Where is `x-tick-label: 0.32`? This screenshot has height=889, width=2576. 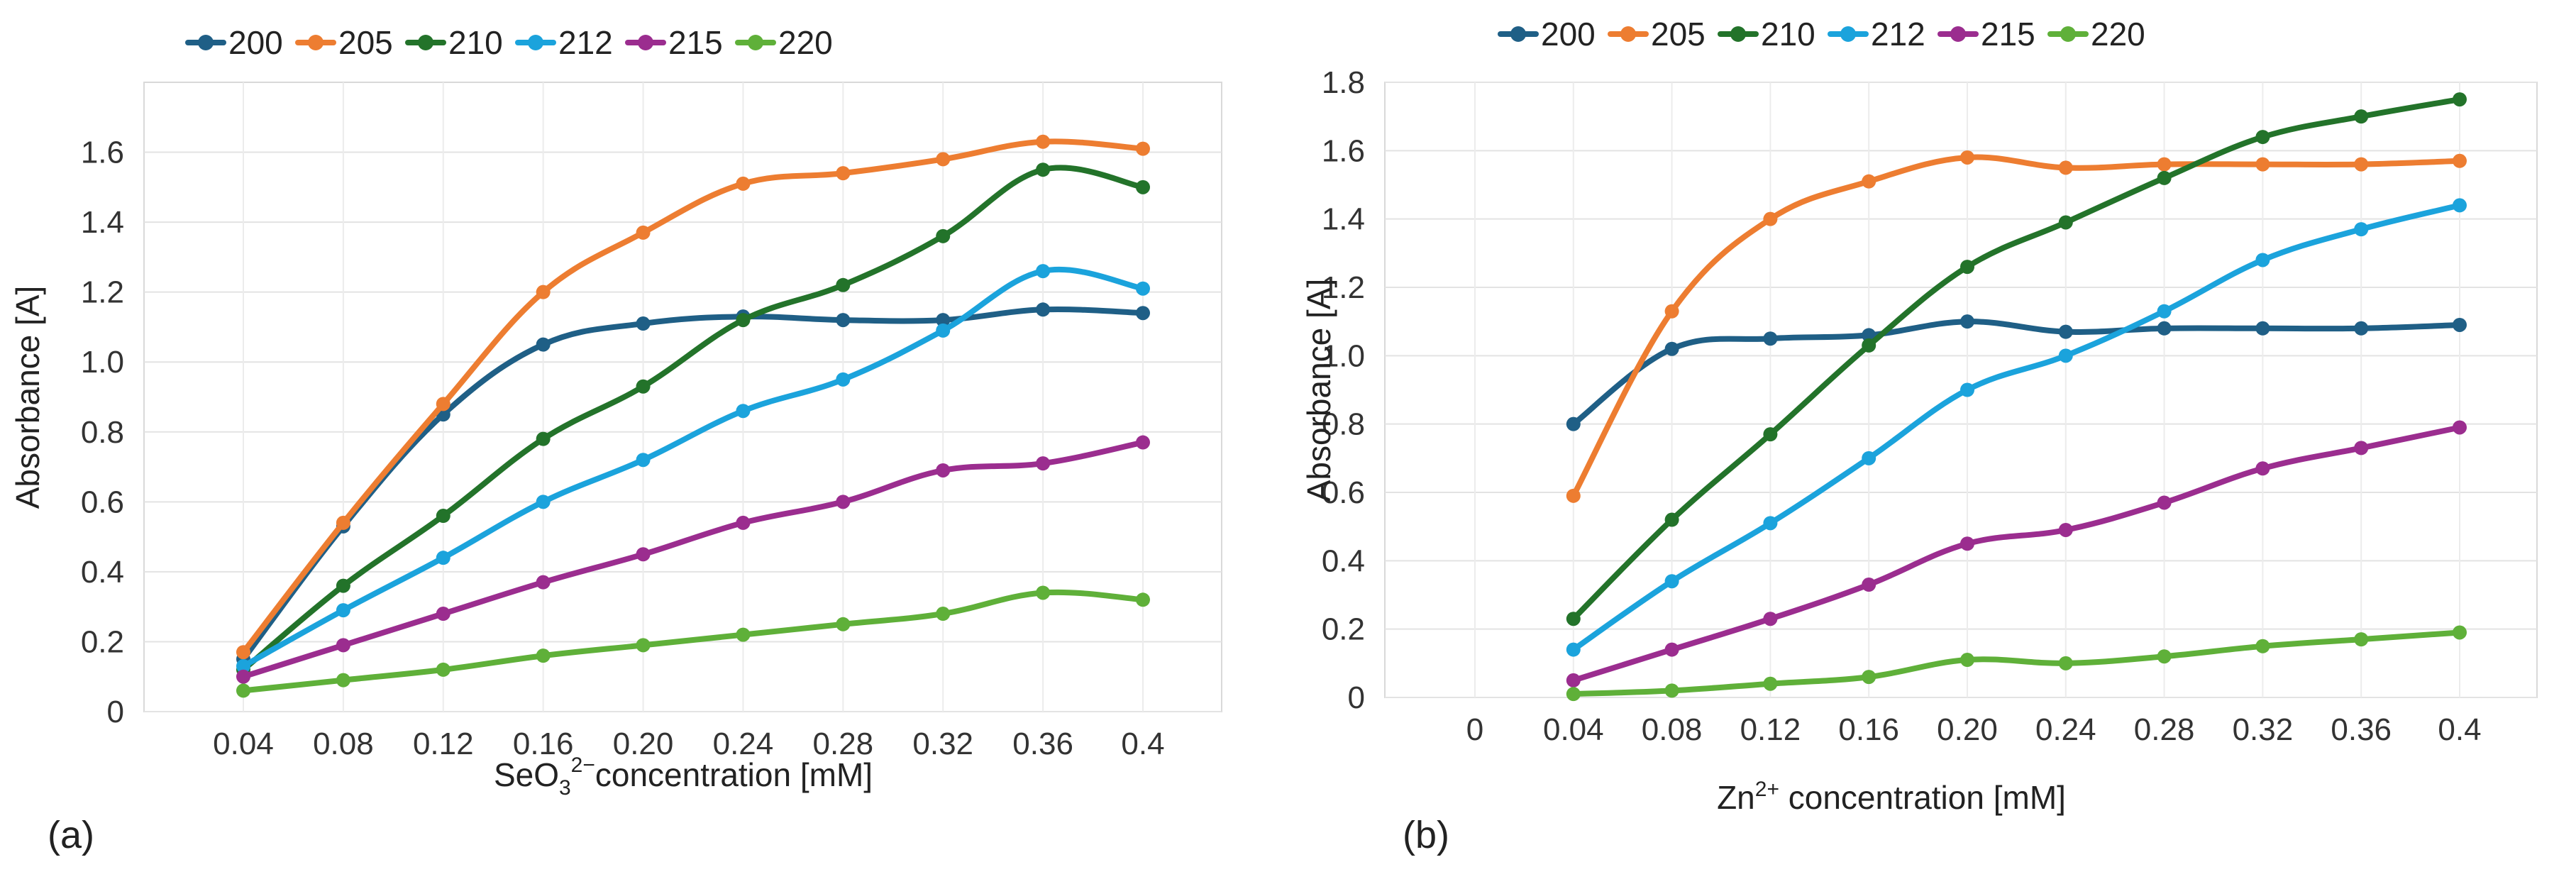
x-tick-label: 0.32 is located at coordinates (2263, 729).